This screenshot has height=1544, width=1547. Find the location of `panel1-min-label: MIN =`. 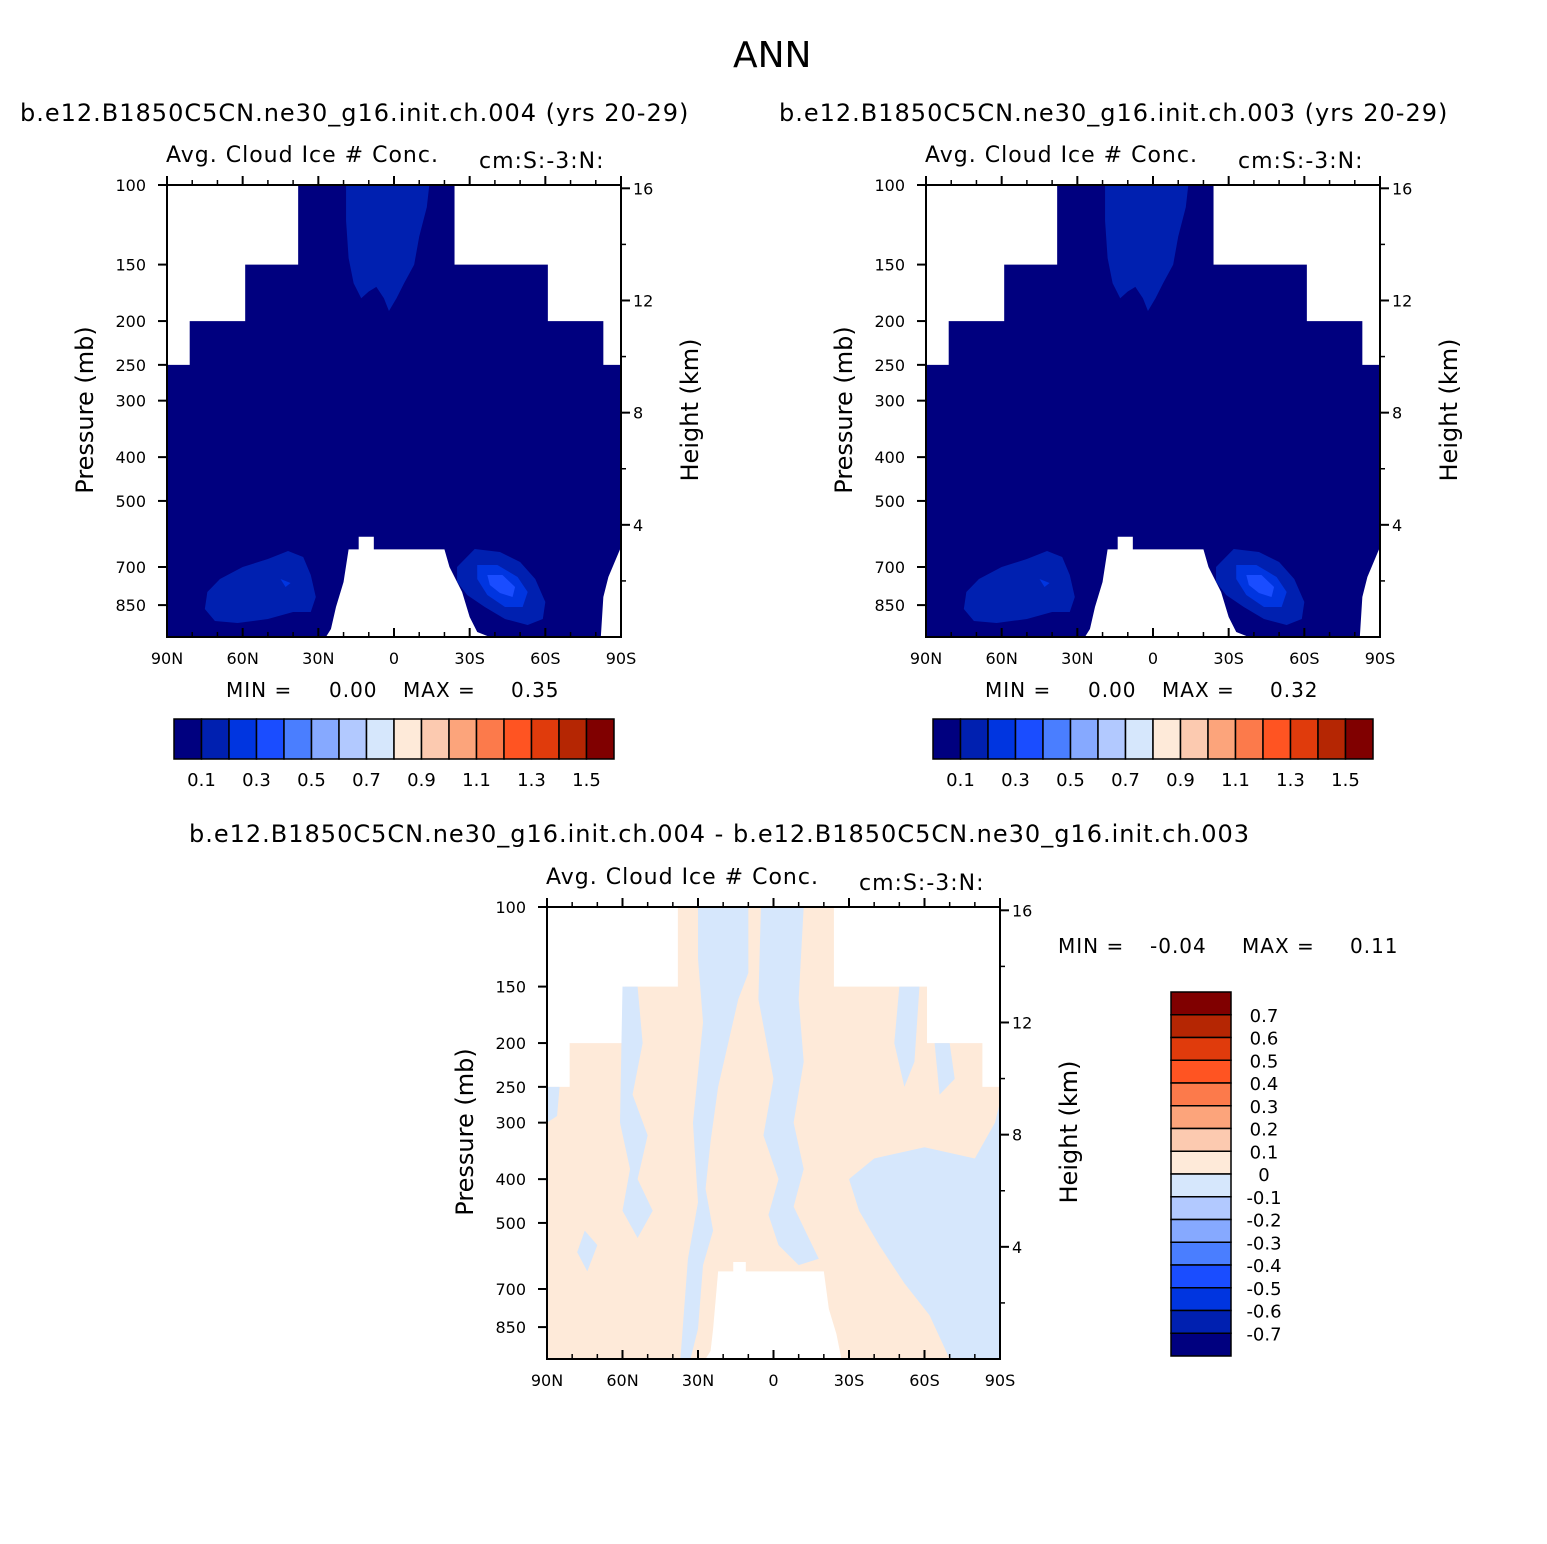

panel1-min-label: MIN = is located at coordinates (259, 690).